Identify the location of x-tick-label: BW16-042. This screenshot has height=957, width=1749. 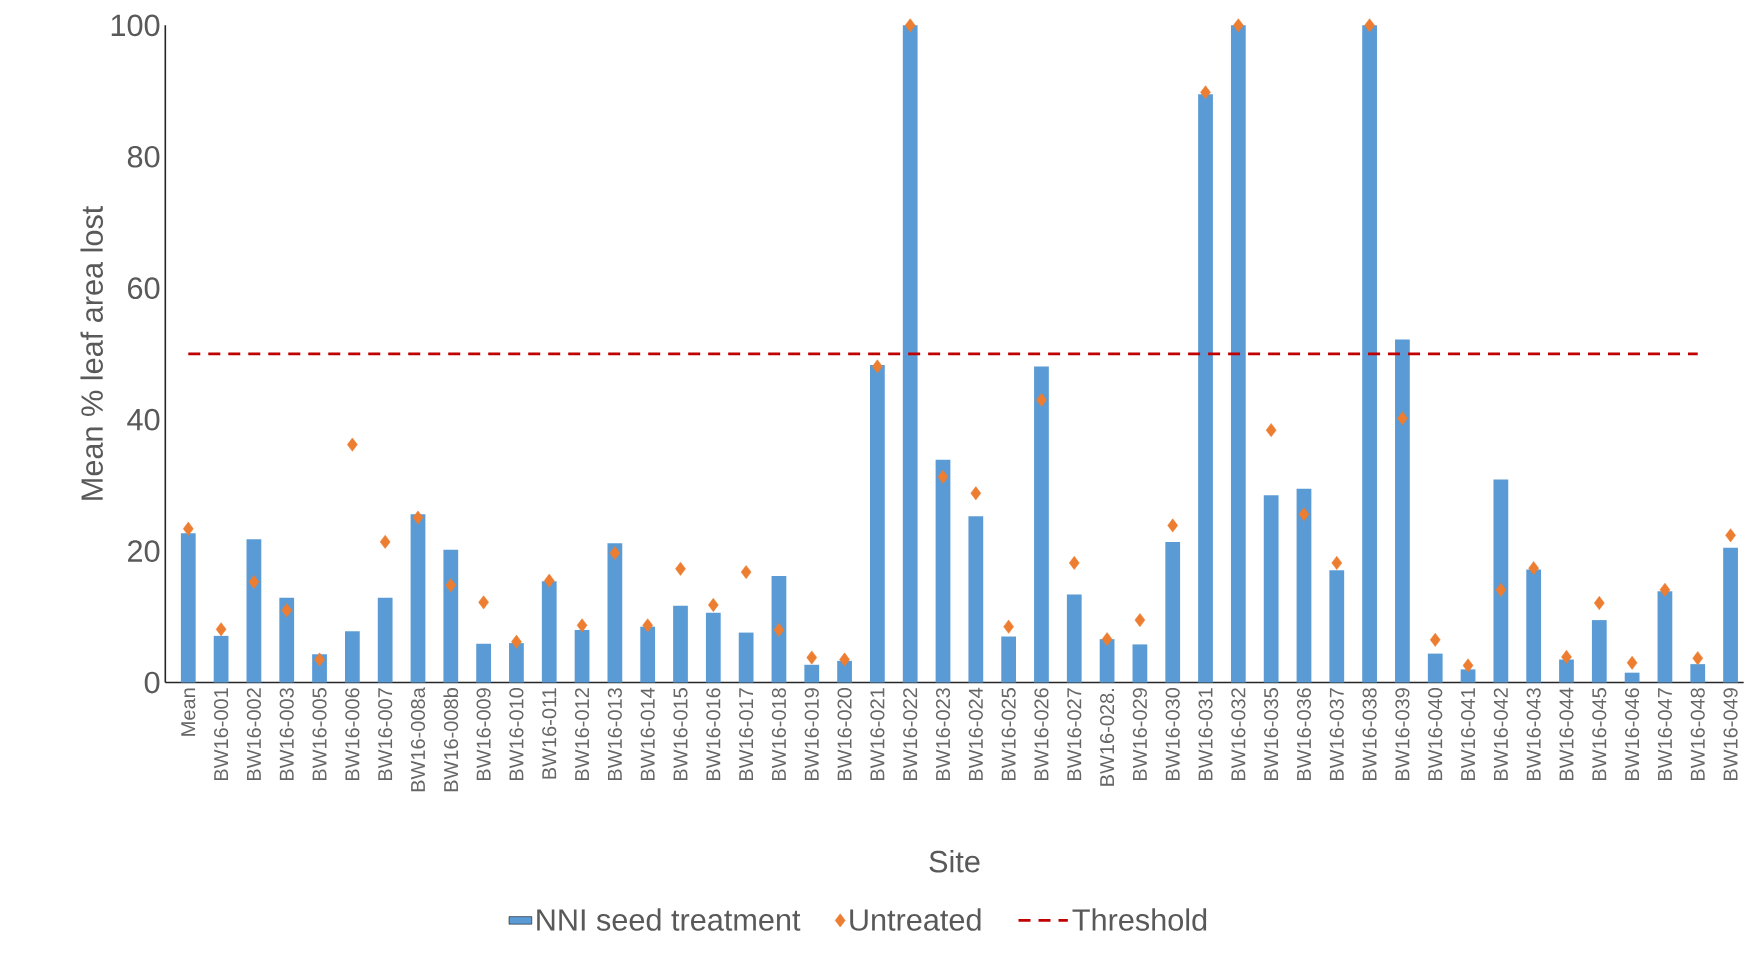
(1500, 734).